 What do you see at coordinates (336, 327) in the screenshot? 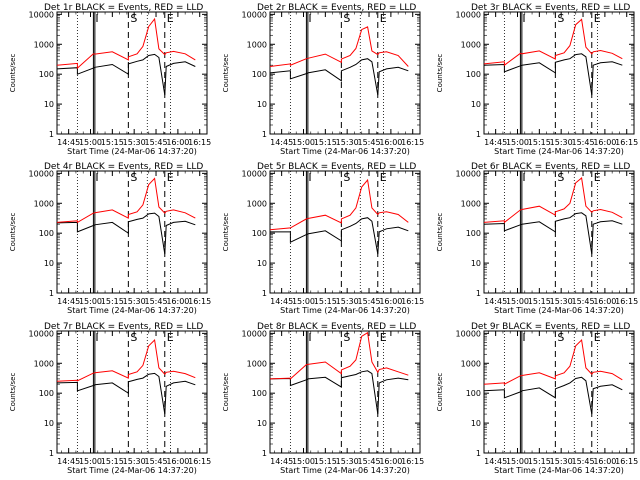
I see `chart-title: Det 8r BLACK = Events, RED = LLD` at bounding box center [336, 327].